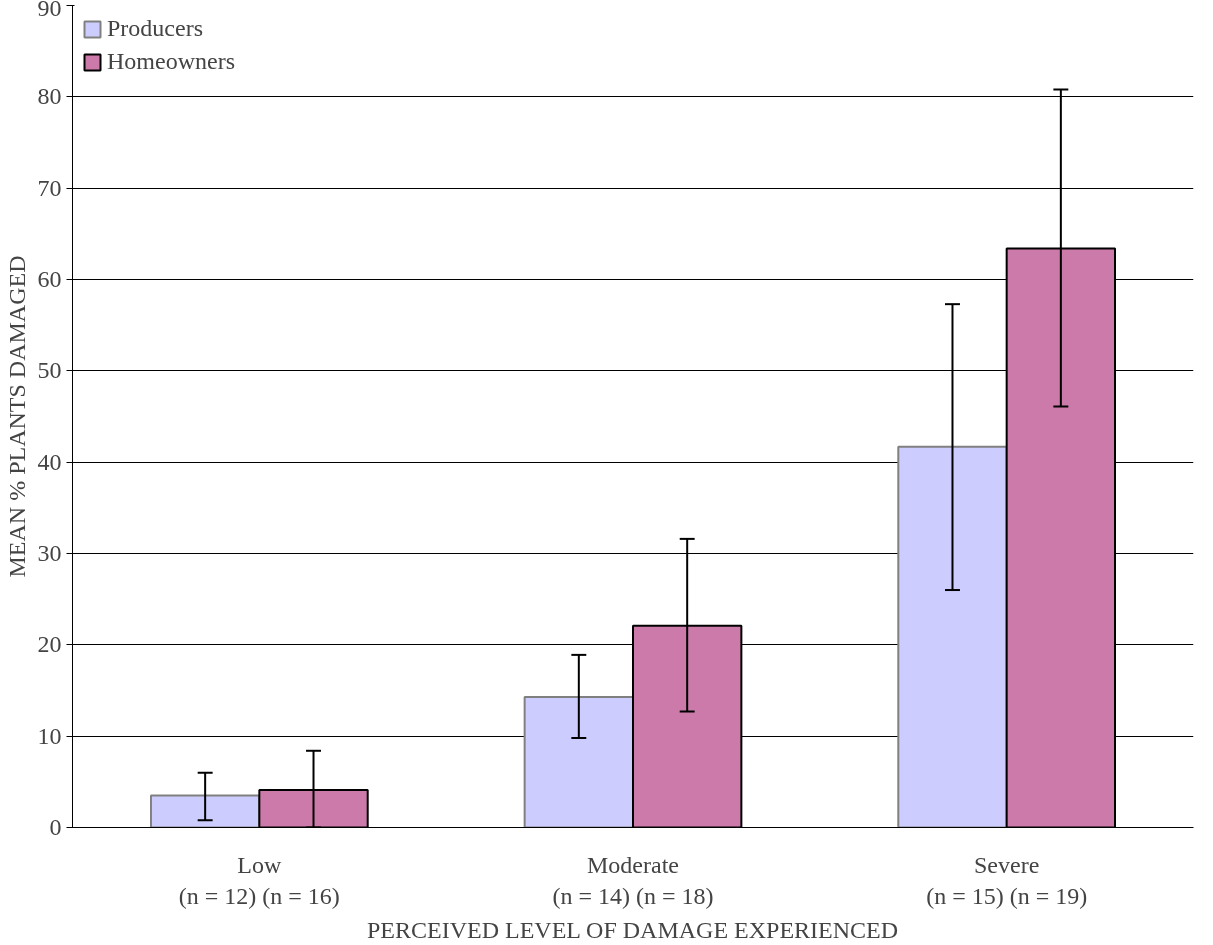 The height and width of the screenshot is (945, 1213). What do you see at coordinates (16, 416) in the screenshot?
I see `y-axis-title: MEAN % PLANTS DAMAGED` at bounding box center [16, 416].